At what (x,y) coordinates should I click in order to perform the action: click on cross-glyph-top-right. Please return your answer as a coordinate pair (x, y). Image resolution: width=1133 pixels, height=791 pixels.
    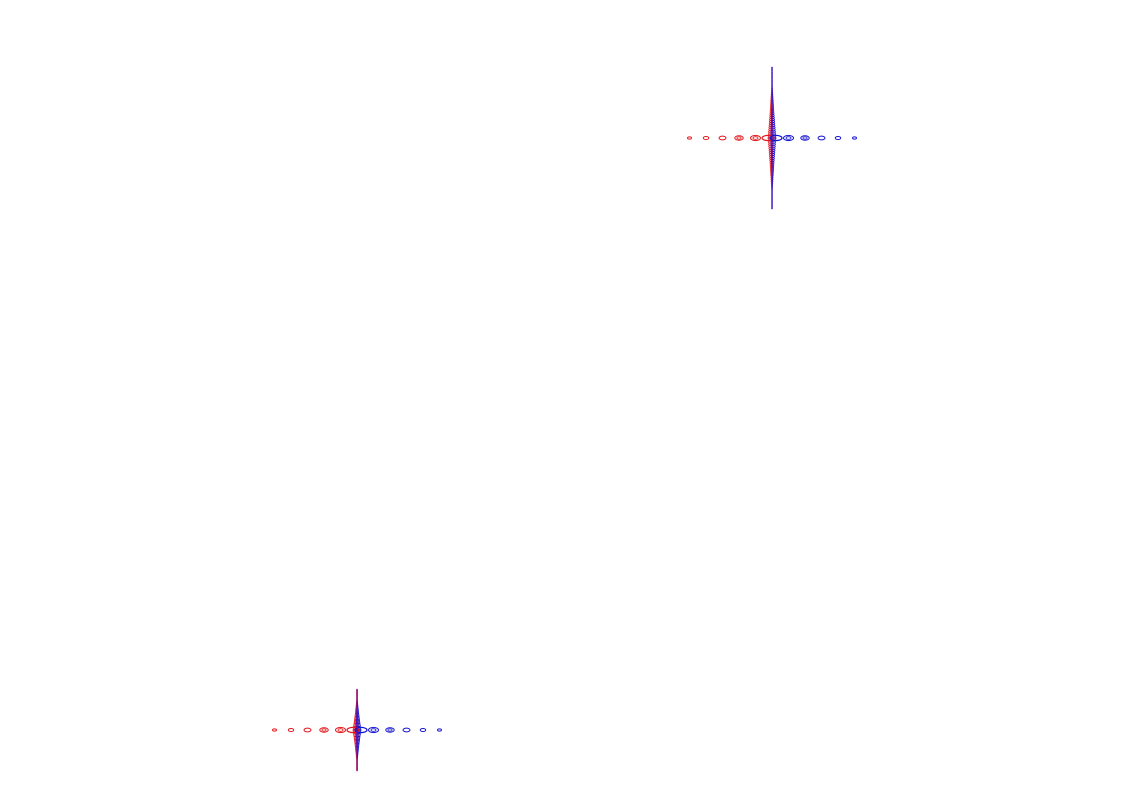
    Looking at the image, I should click on (772, 138).